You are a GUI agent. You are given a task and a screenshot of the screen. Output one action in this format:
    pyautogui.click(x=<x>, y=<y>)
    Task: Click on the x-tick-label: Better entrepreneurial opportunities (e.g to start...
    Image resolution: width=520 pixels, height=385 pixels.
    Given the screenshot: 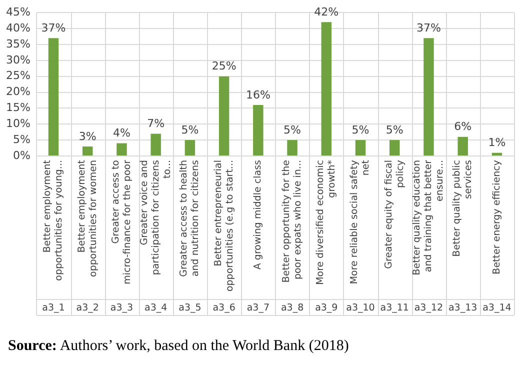 What is the action you would take?
    pyautogui.click(x=224, y=226)
    